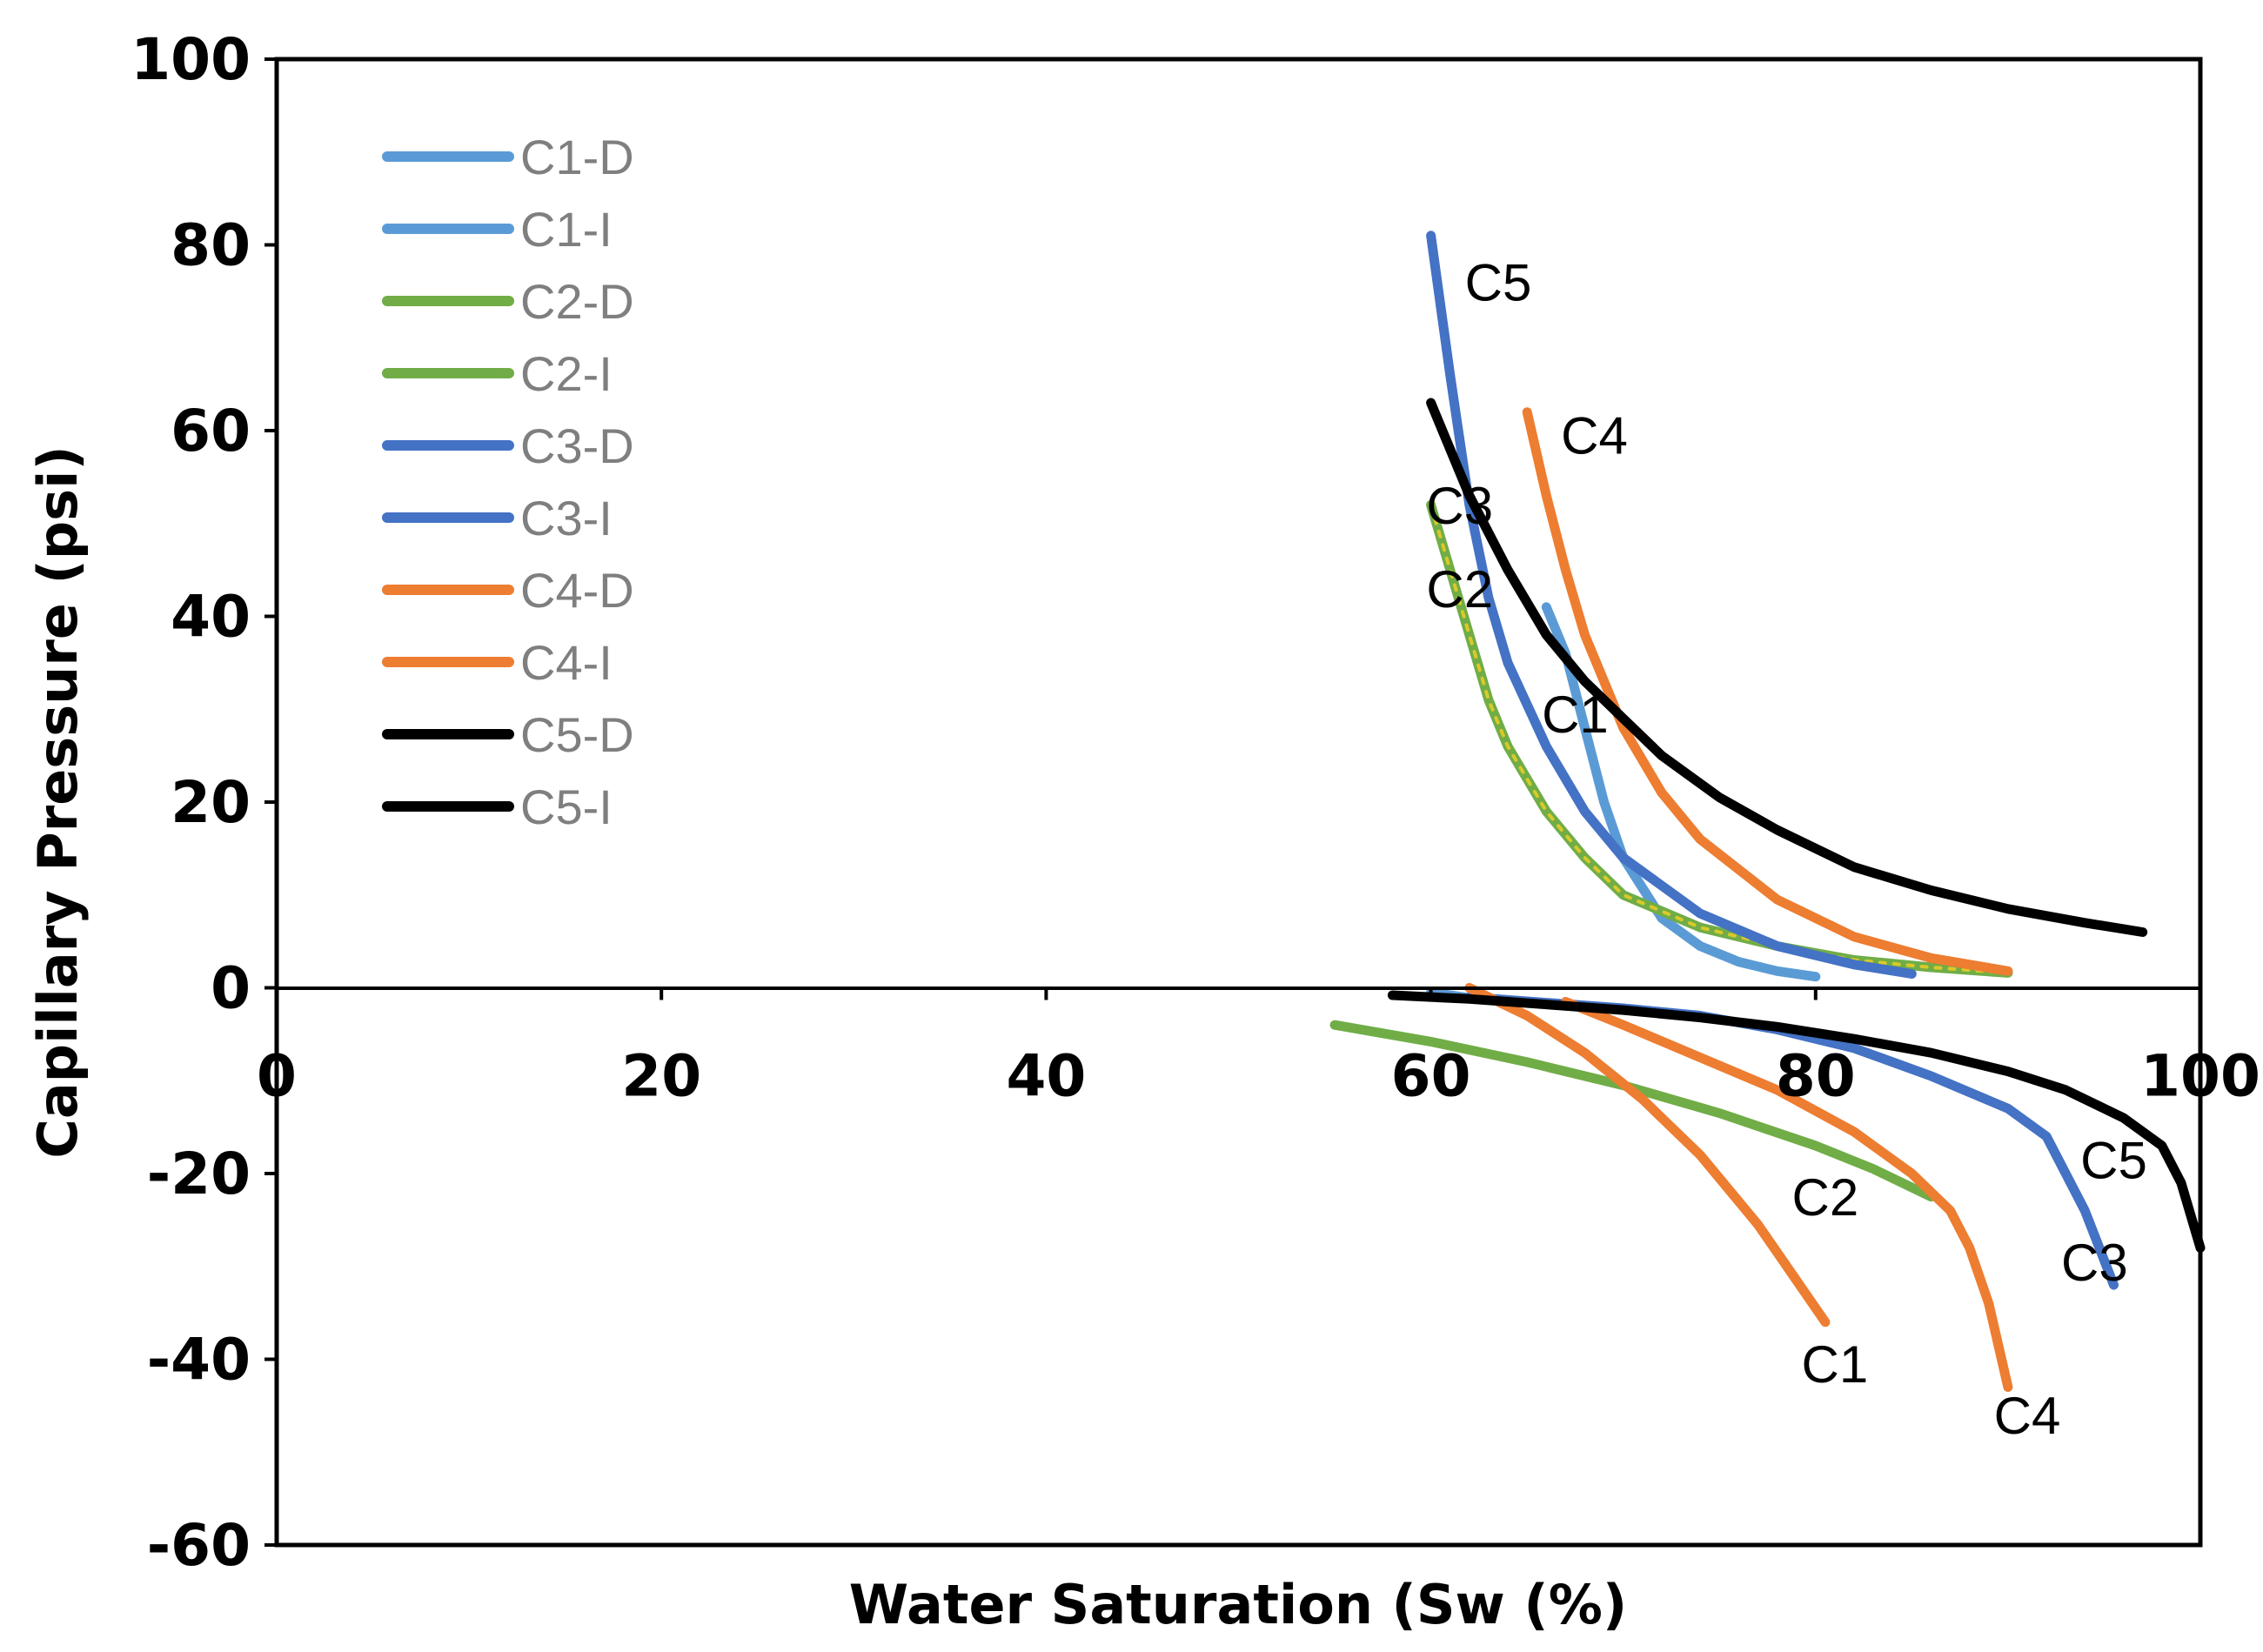 The image size is (2263, 1652). Describe the element at coordinates (211, 617) in the screenshot. I see `y-tick-label: 40` at that location.